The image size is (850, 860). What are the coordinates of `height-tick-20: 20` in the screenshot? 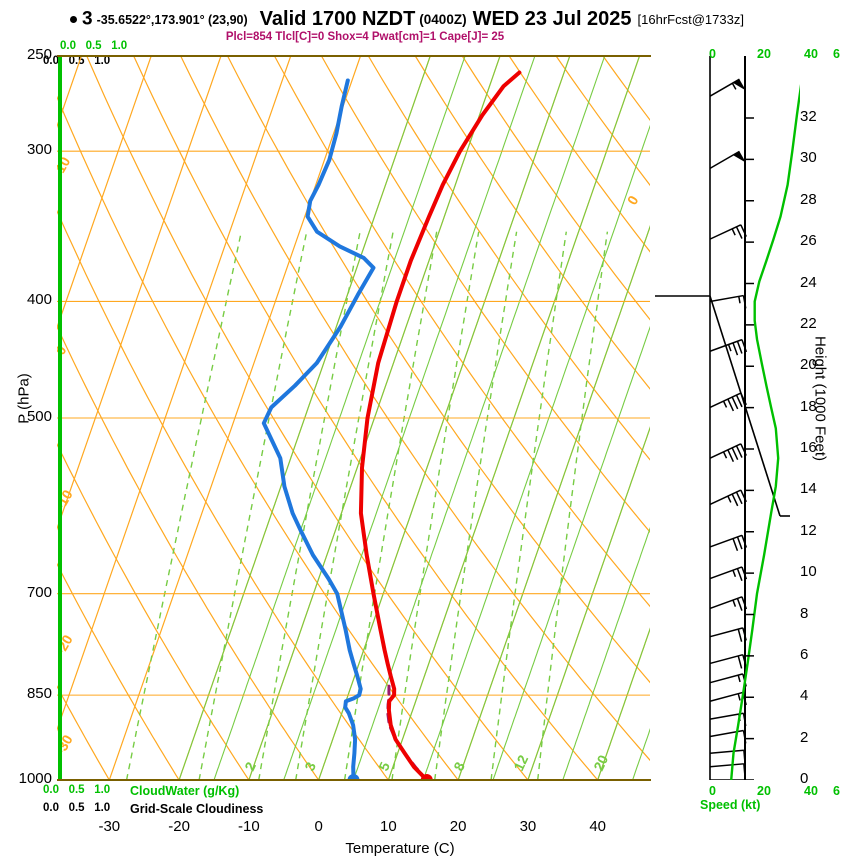 It's located at (808, 365).